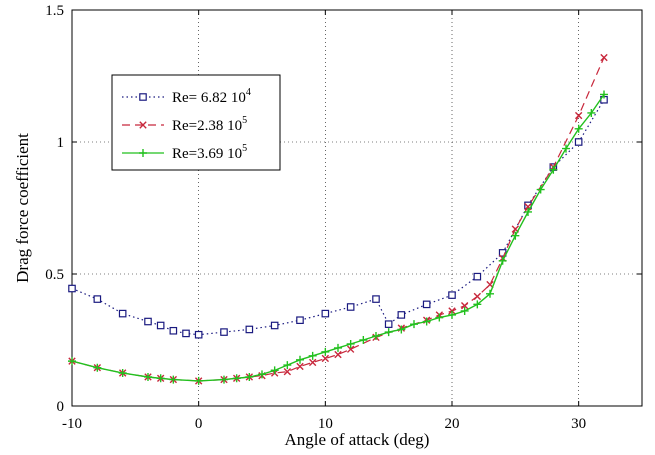 Image resolution: width=655 pixels, height=455 pixels. What do you see at coordinates (207, 154) in the screenshot?
I see `legend-label-text: Re=3.69 10` at bounding box center [207, 154].